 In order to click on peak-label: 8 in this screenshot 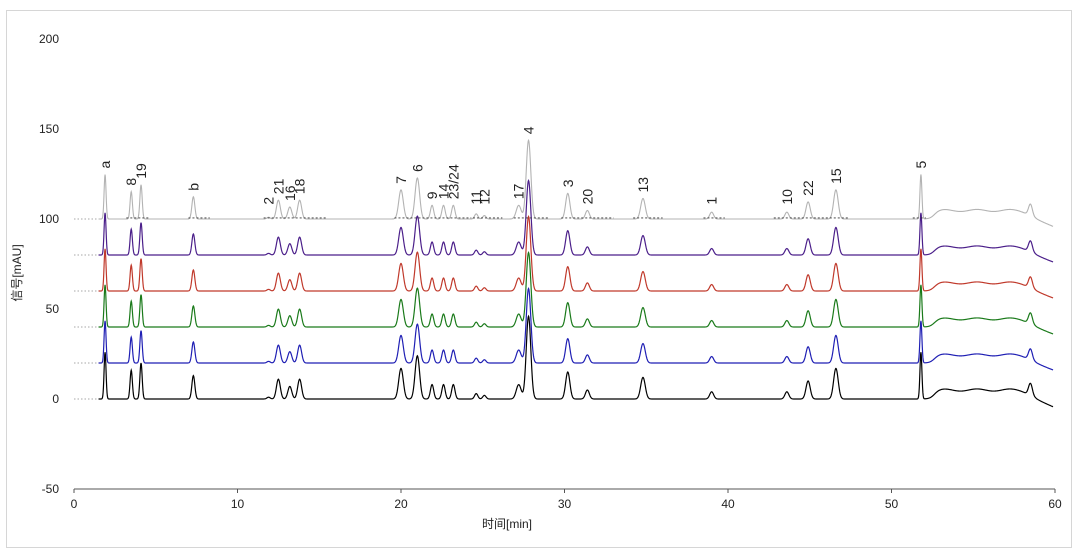, I will do `click(131, 182)`.